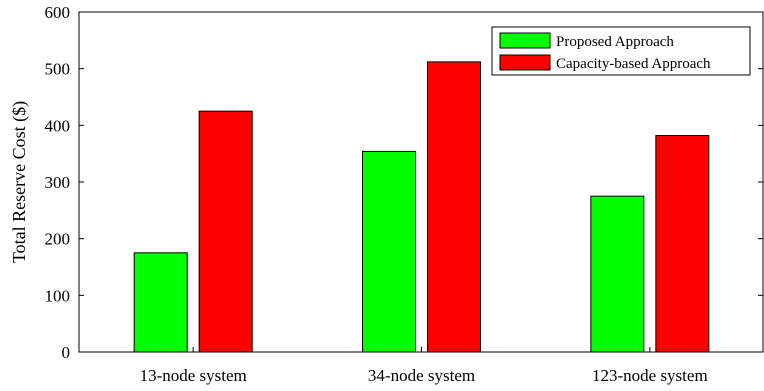 The image size is (764, 391). What do you see at coordinates (58, 295) in the screenshot?
I see `y-tick-label: 100` at bounding box center [58, 295].